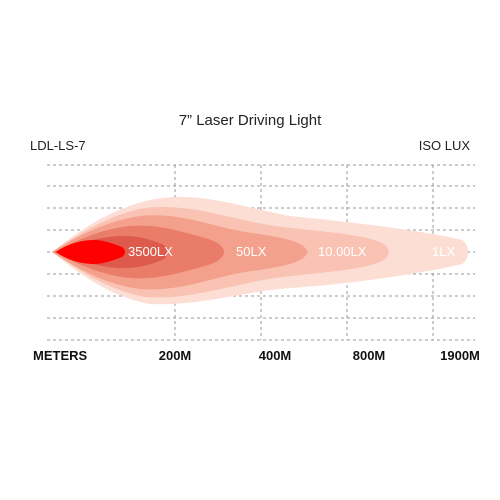  I want to click on zone-label-3500lx: 3500LX, so click(150, 251).